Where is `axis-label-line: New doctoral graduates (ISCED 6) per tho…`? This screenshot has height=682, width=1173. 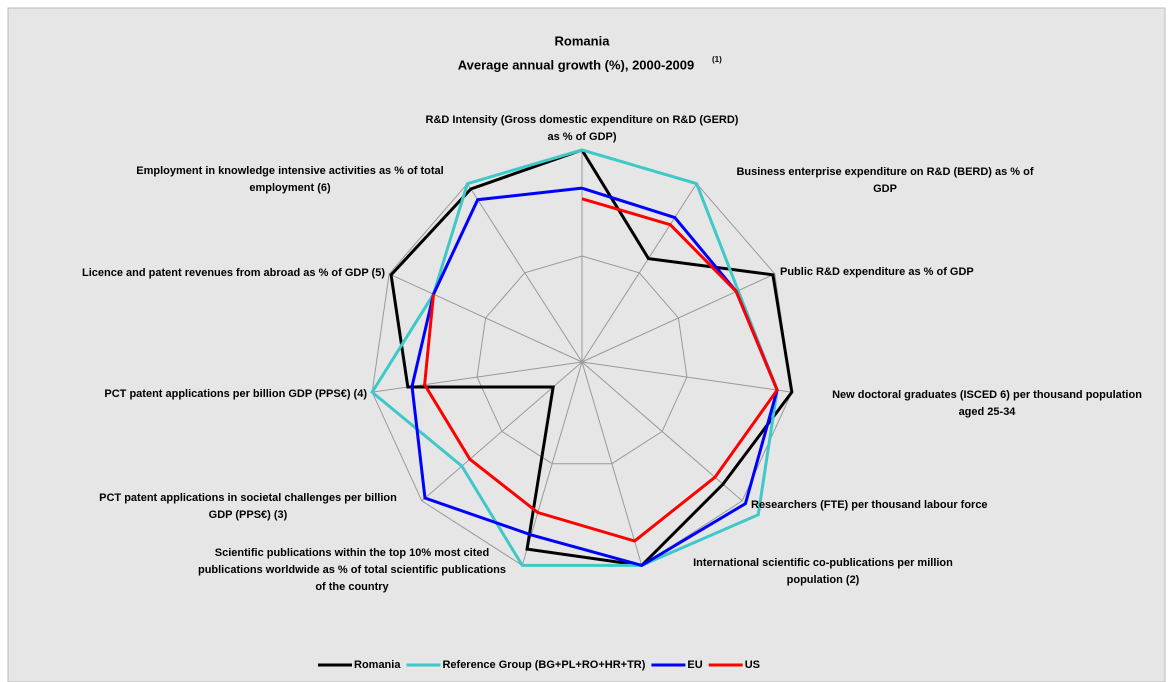 axis-label-line: New doctoral graduates (ISCED 6) per tho… is located at coordinates (987, 395).